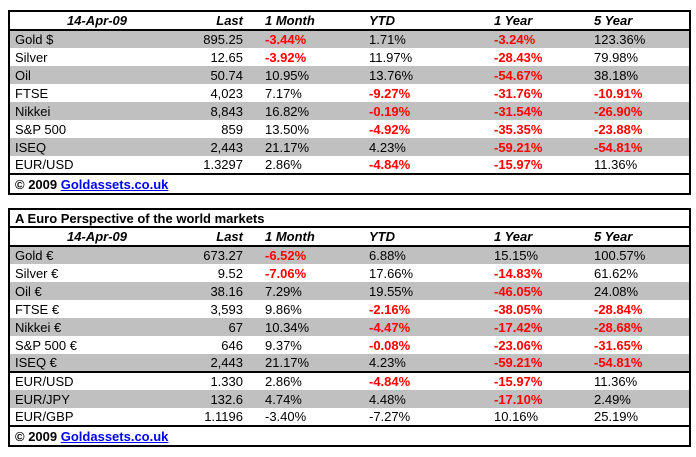 The width and height of the screenshot is (696, 457). What do you see at coordinates (616, 75) in the screenshot?
I see `pct-value: 38.18%` at bounding box center [616, 75].